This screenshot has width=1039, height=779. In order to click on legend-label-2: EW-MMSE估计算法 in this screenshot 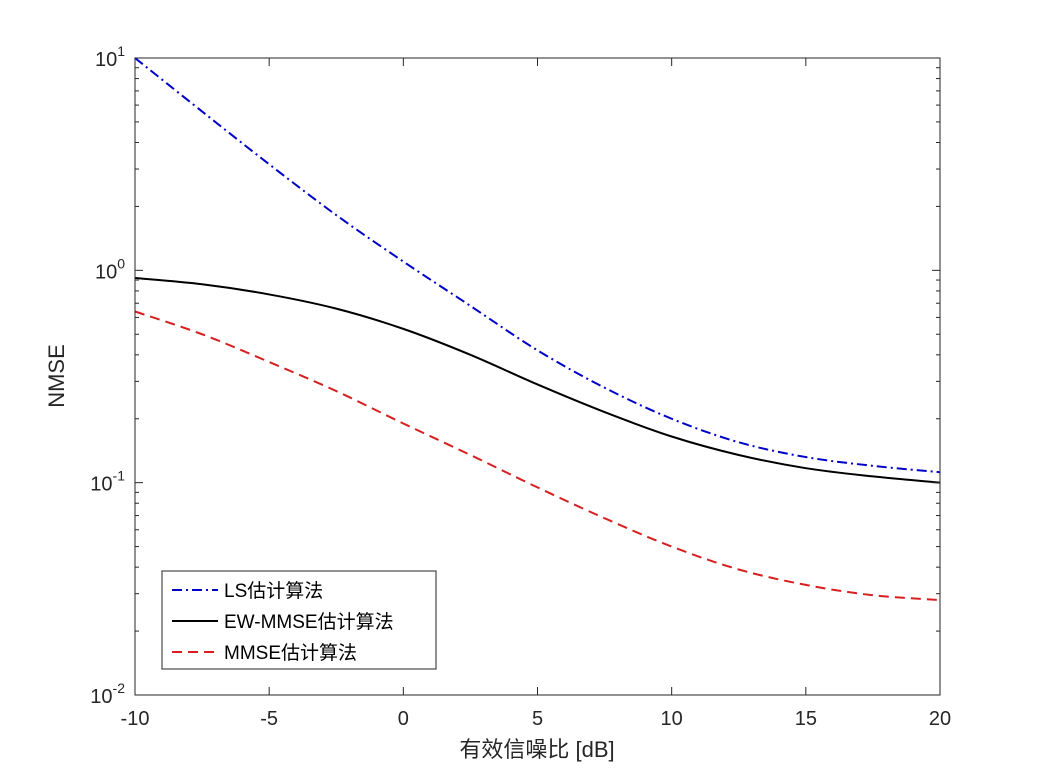, I will do `click(309, 622)`.